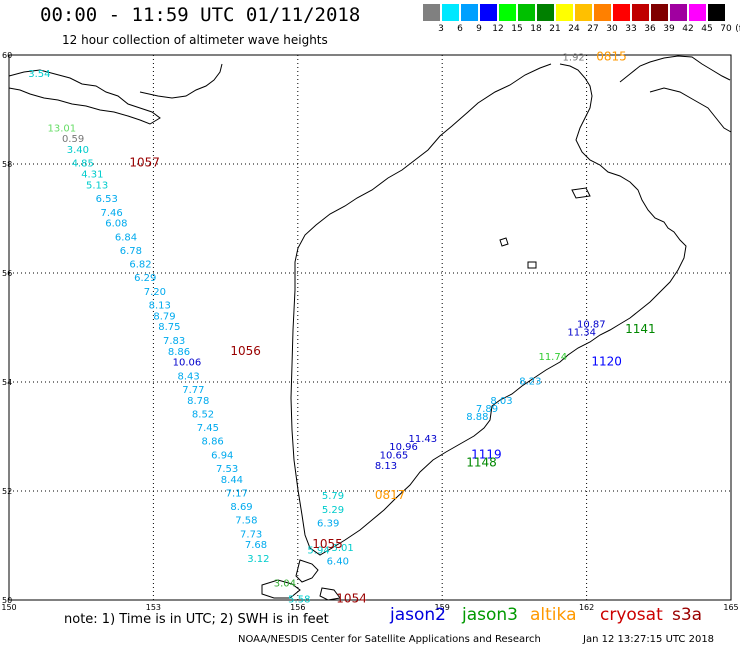 This screenshot has width=740, height=650. I want to click on wave-height-value: 6.29, so click(145, 278).